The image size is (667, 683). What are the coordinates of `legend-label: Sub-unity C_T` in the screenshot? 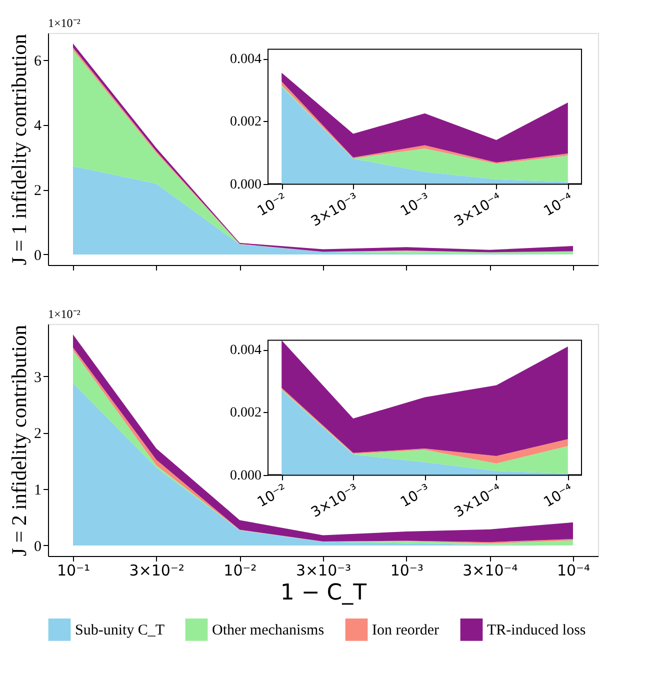 It's located at (120, 630).